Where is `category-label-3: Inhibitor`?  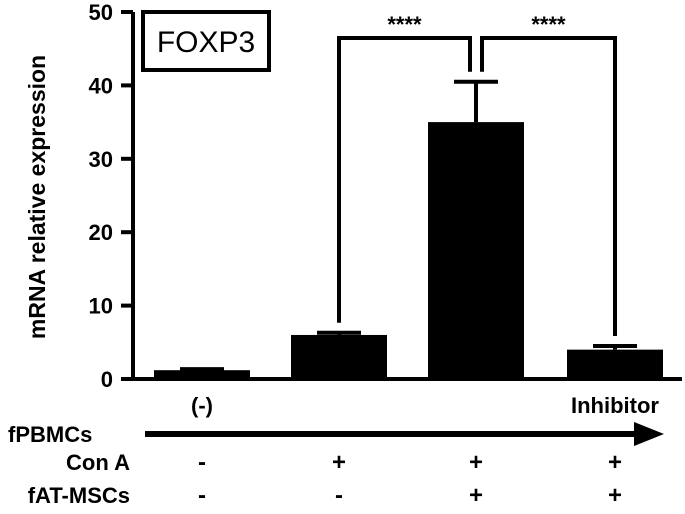 category-label-3: Inhibitor is located at coordinates (615, 405).